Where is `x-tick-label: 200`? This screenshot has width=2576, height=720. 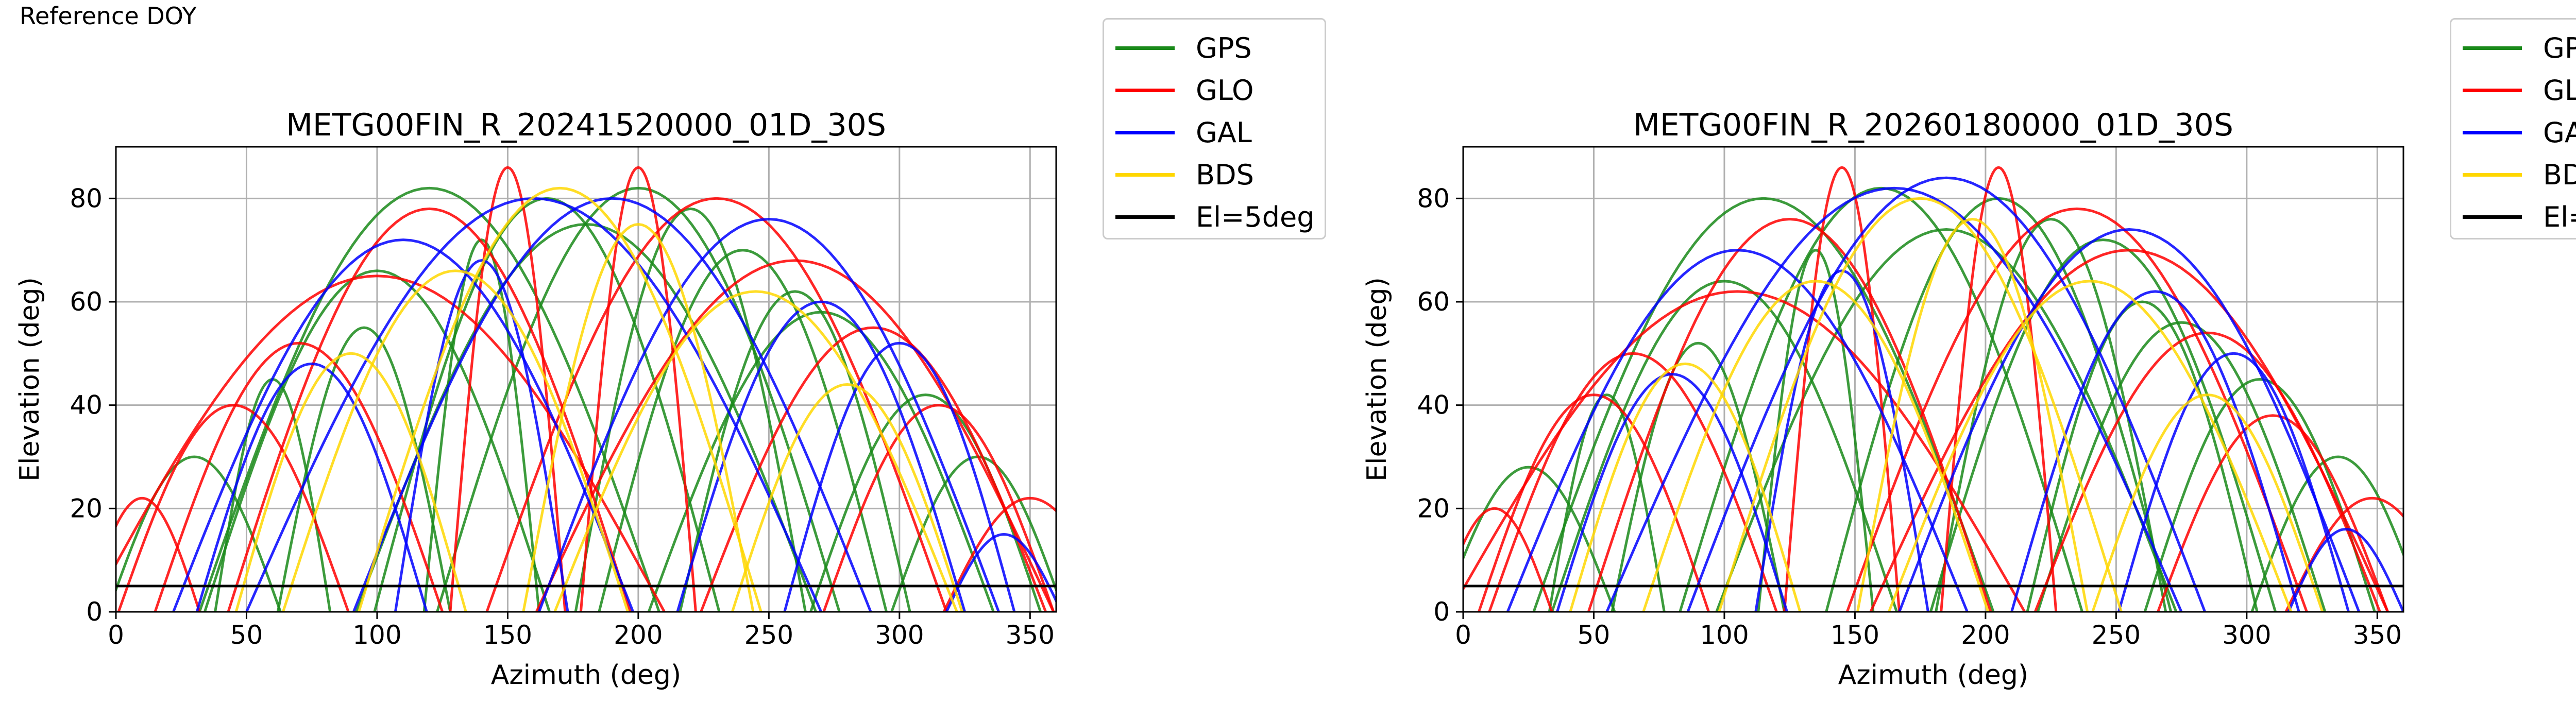 x-tick-label: 200 is located at coordinates (1985, 635).